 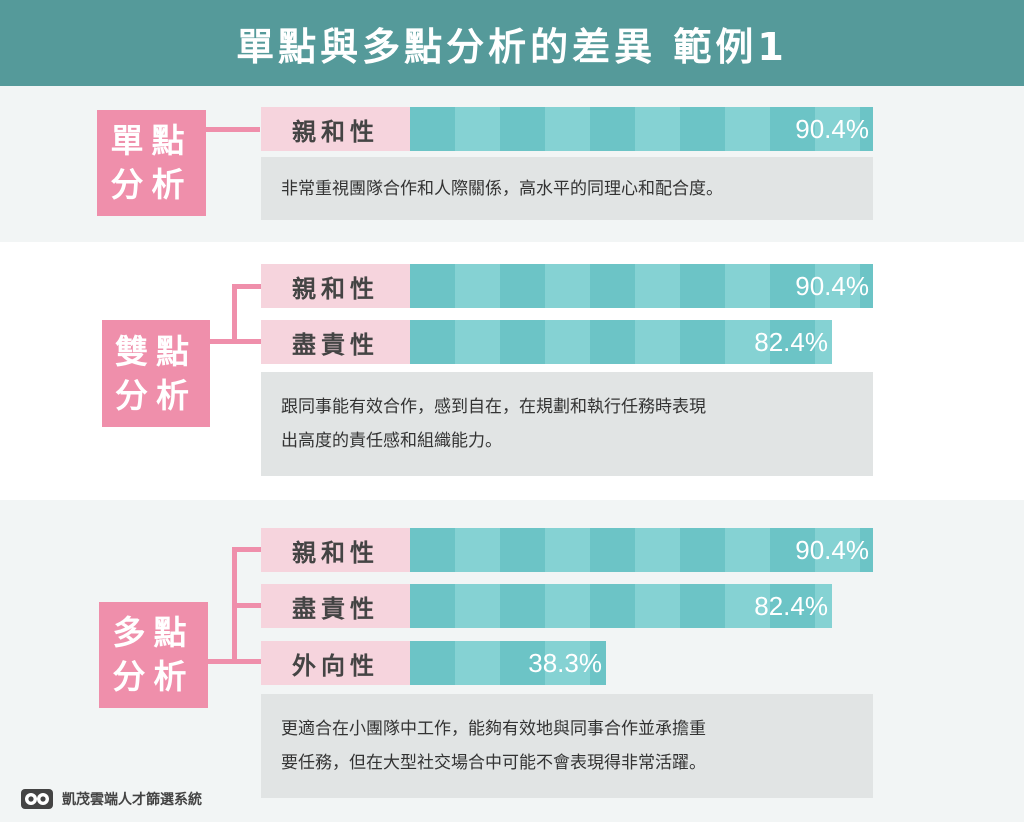 I want to click on trait-label: 外向性, so click(x=335, y=663).